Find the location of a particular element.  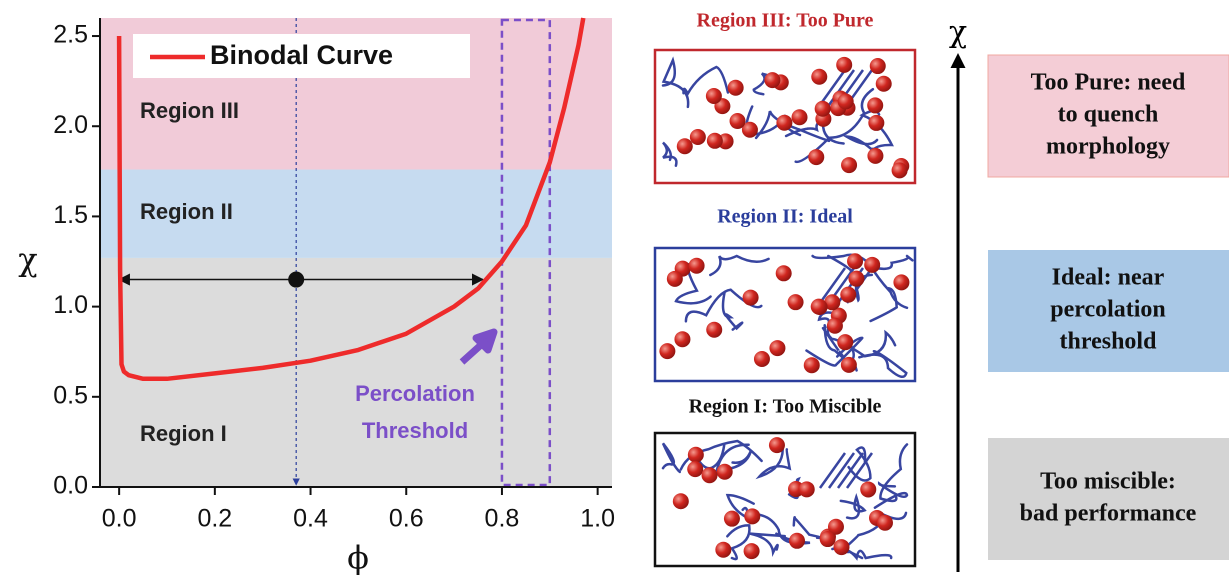

state-point is located at coordinates (296, 279).